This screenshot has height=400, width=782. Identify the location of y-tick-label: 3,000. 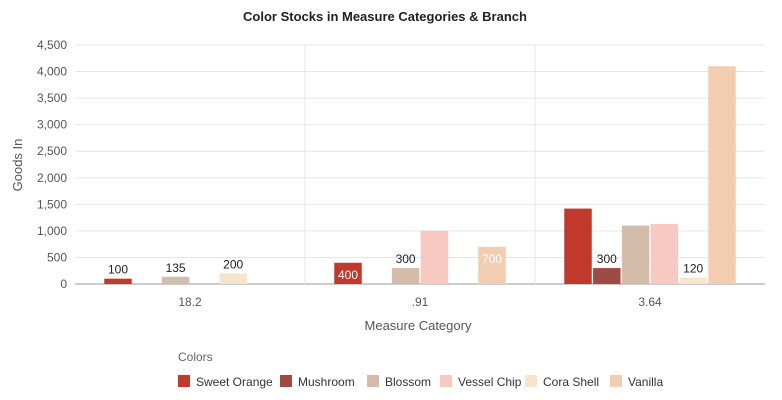
(52, 125).